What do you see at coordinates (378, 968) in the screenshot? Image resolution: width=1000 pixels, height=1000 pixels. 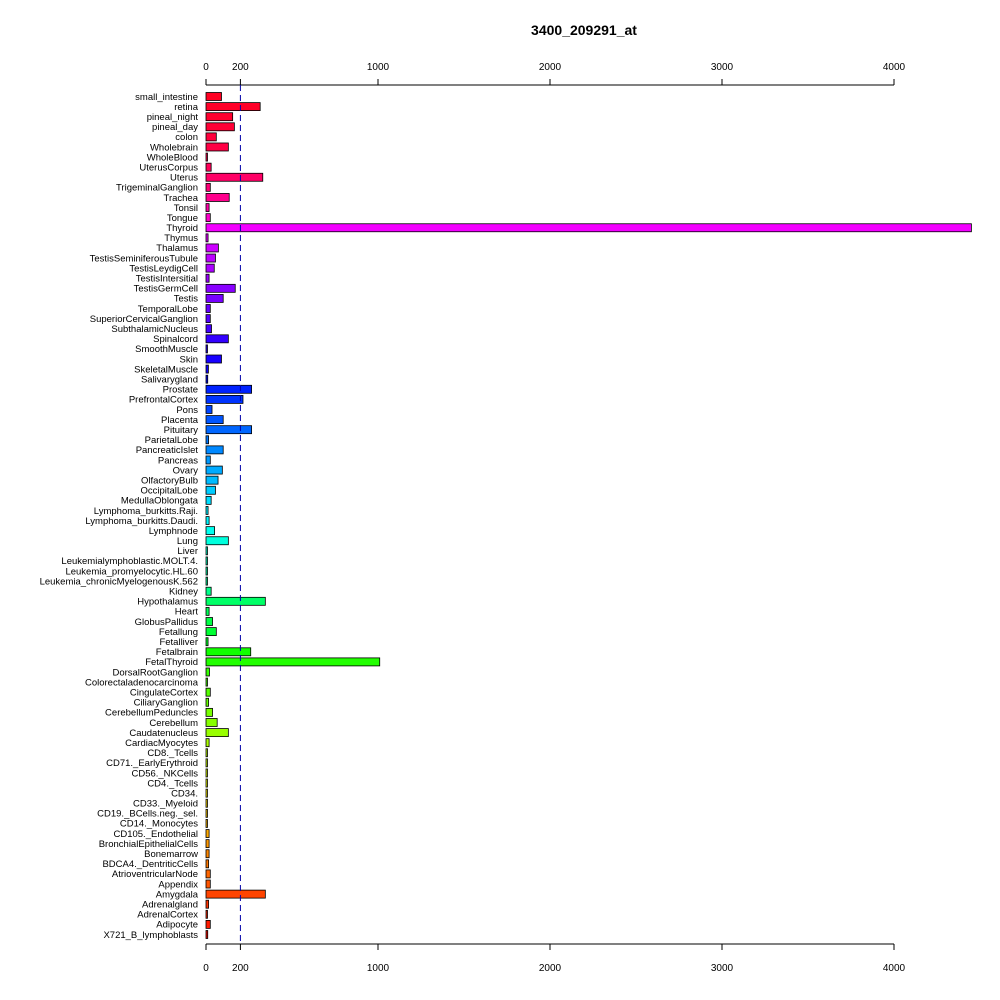 I see `bottom-tick-label: 1000` at bounding box center [378, 968].